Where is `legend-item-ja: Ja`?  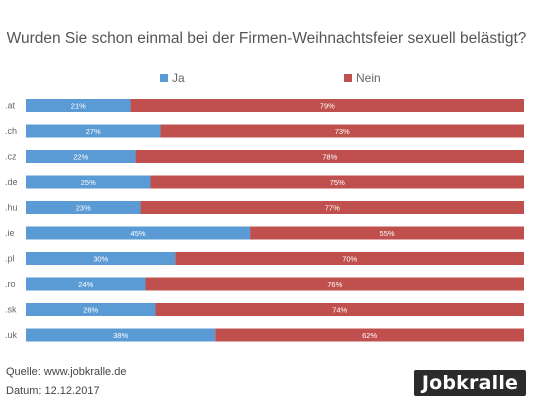
legend-item-ja: Ja is located at coordinates (172, 78).